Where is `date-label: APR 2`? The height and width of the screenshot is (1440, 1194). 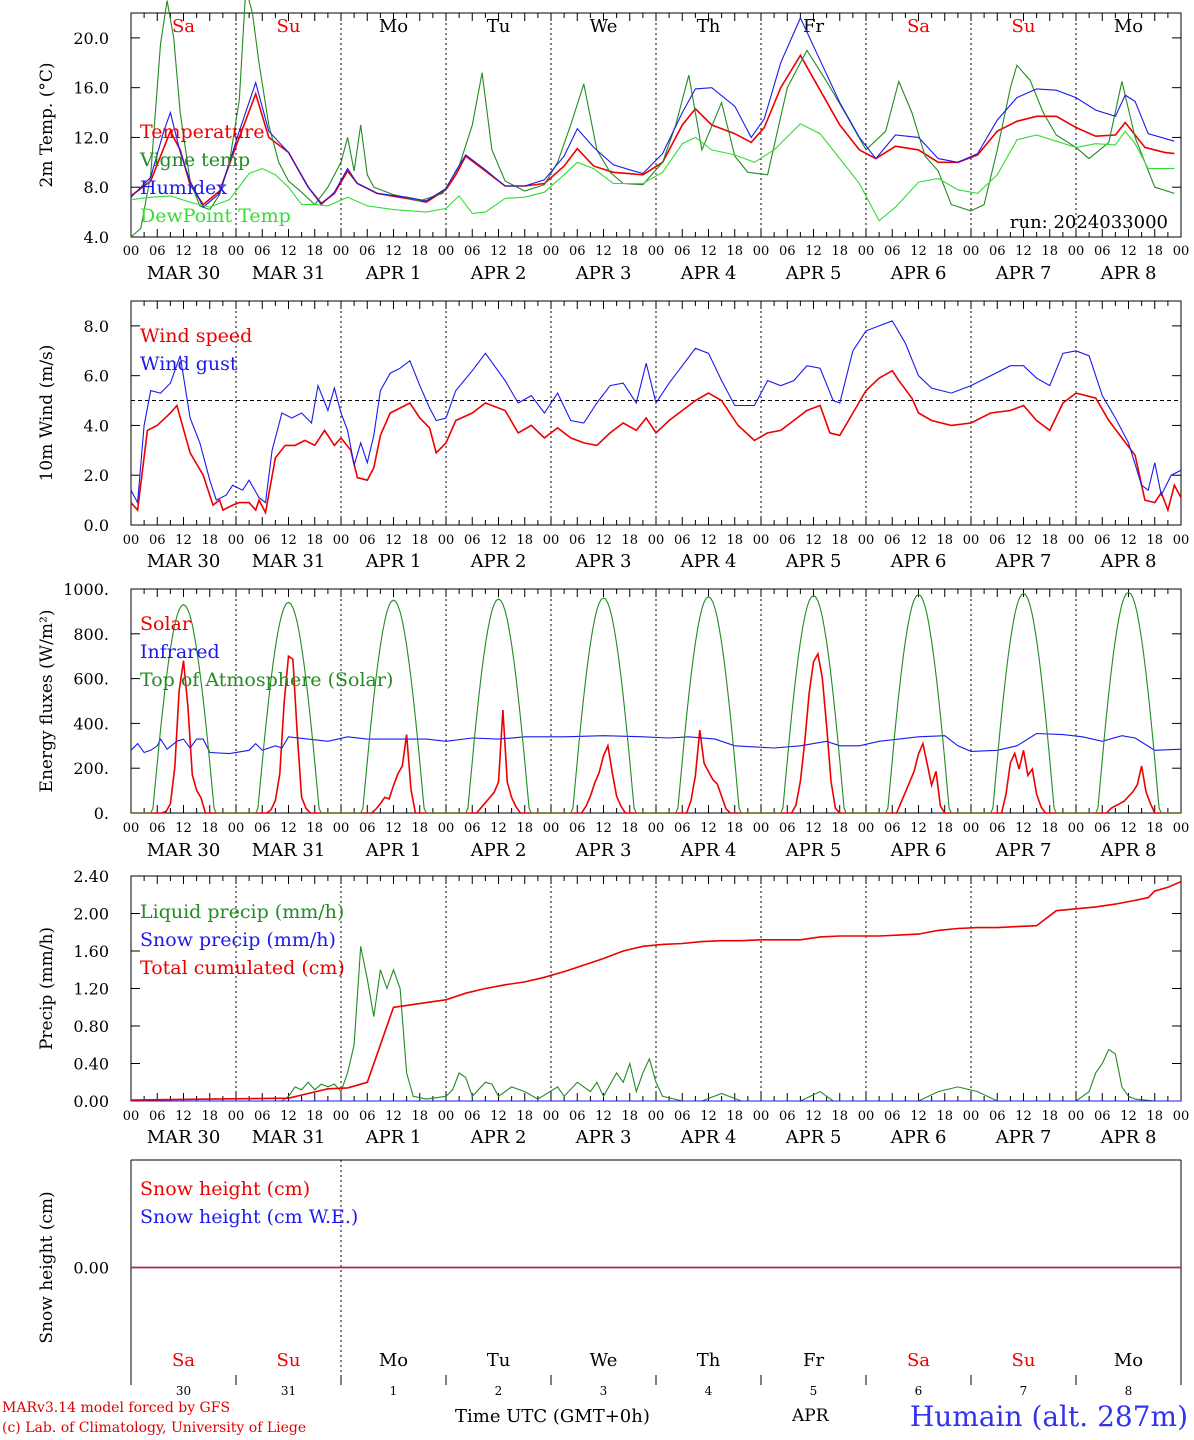
date-label: APR 2 is located at coordinates (498, 850).